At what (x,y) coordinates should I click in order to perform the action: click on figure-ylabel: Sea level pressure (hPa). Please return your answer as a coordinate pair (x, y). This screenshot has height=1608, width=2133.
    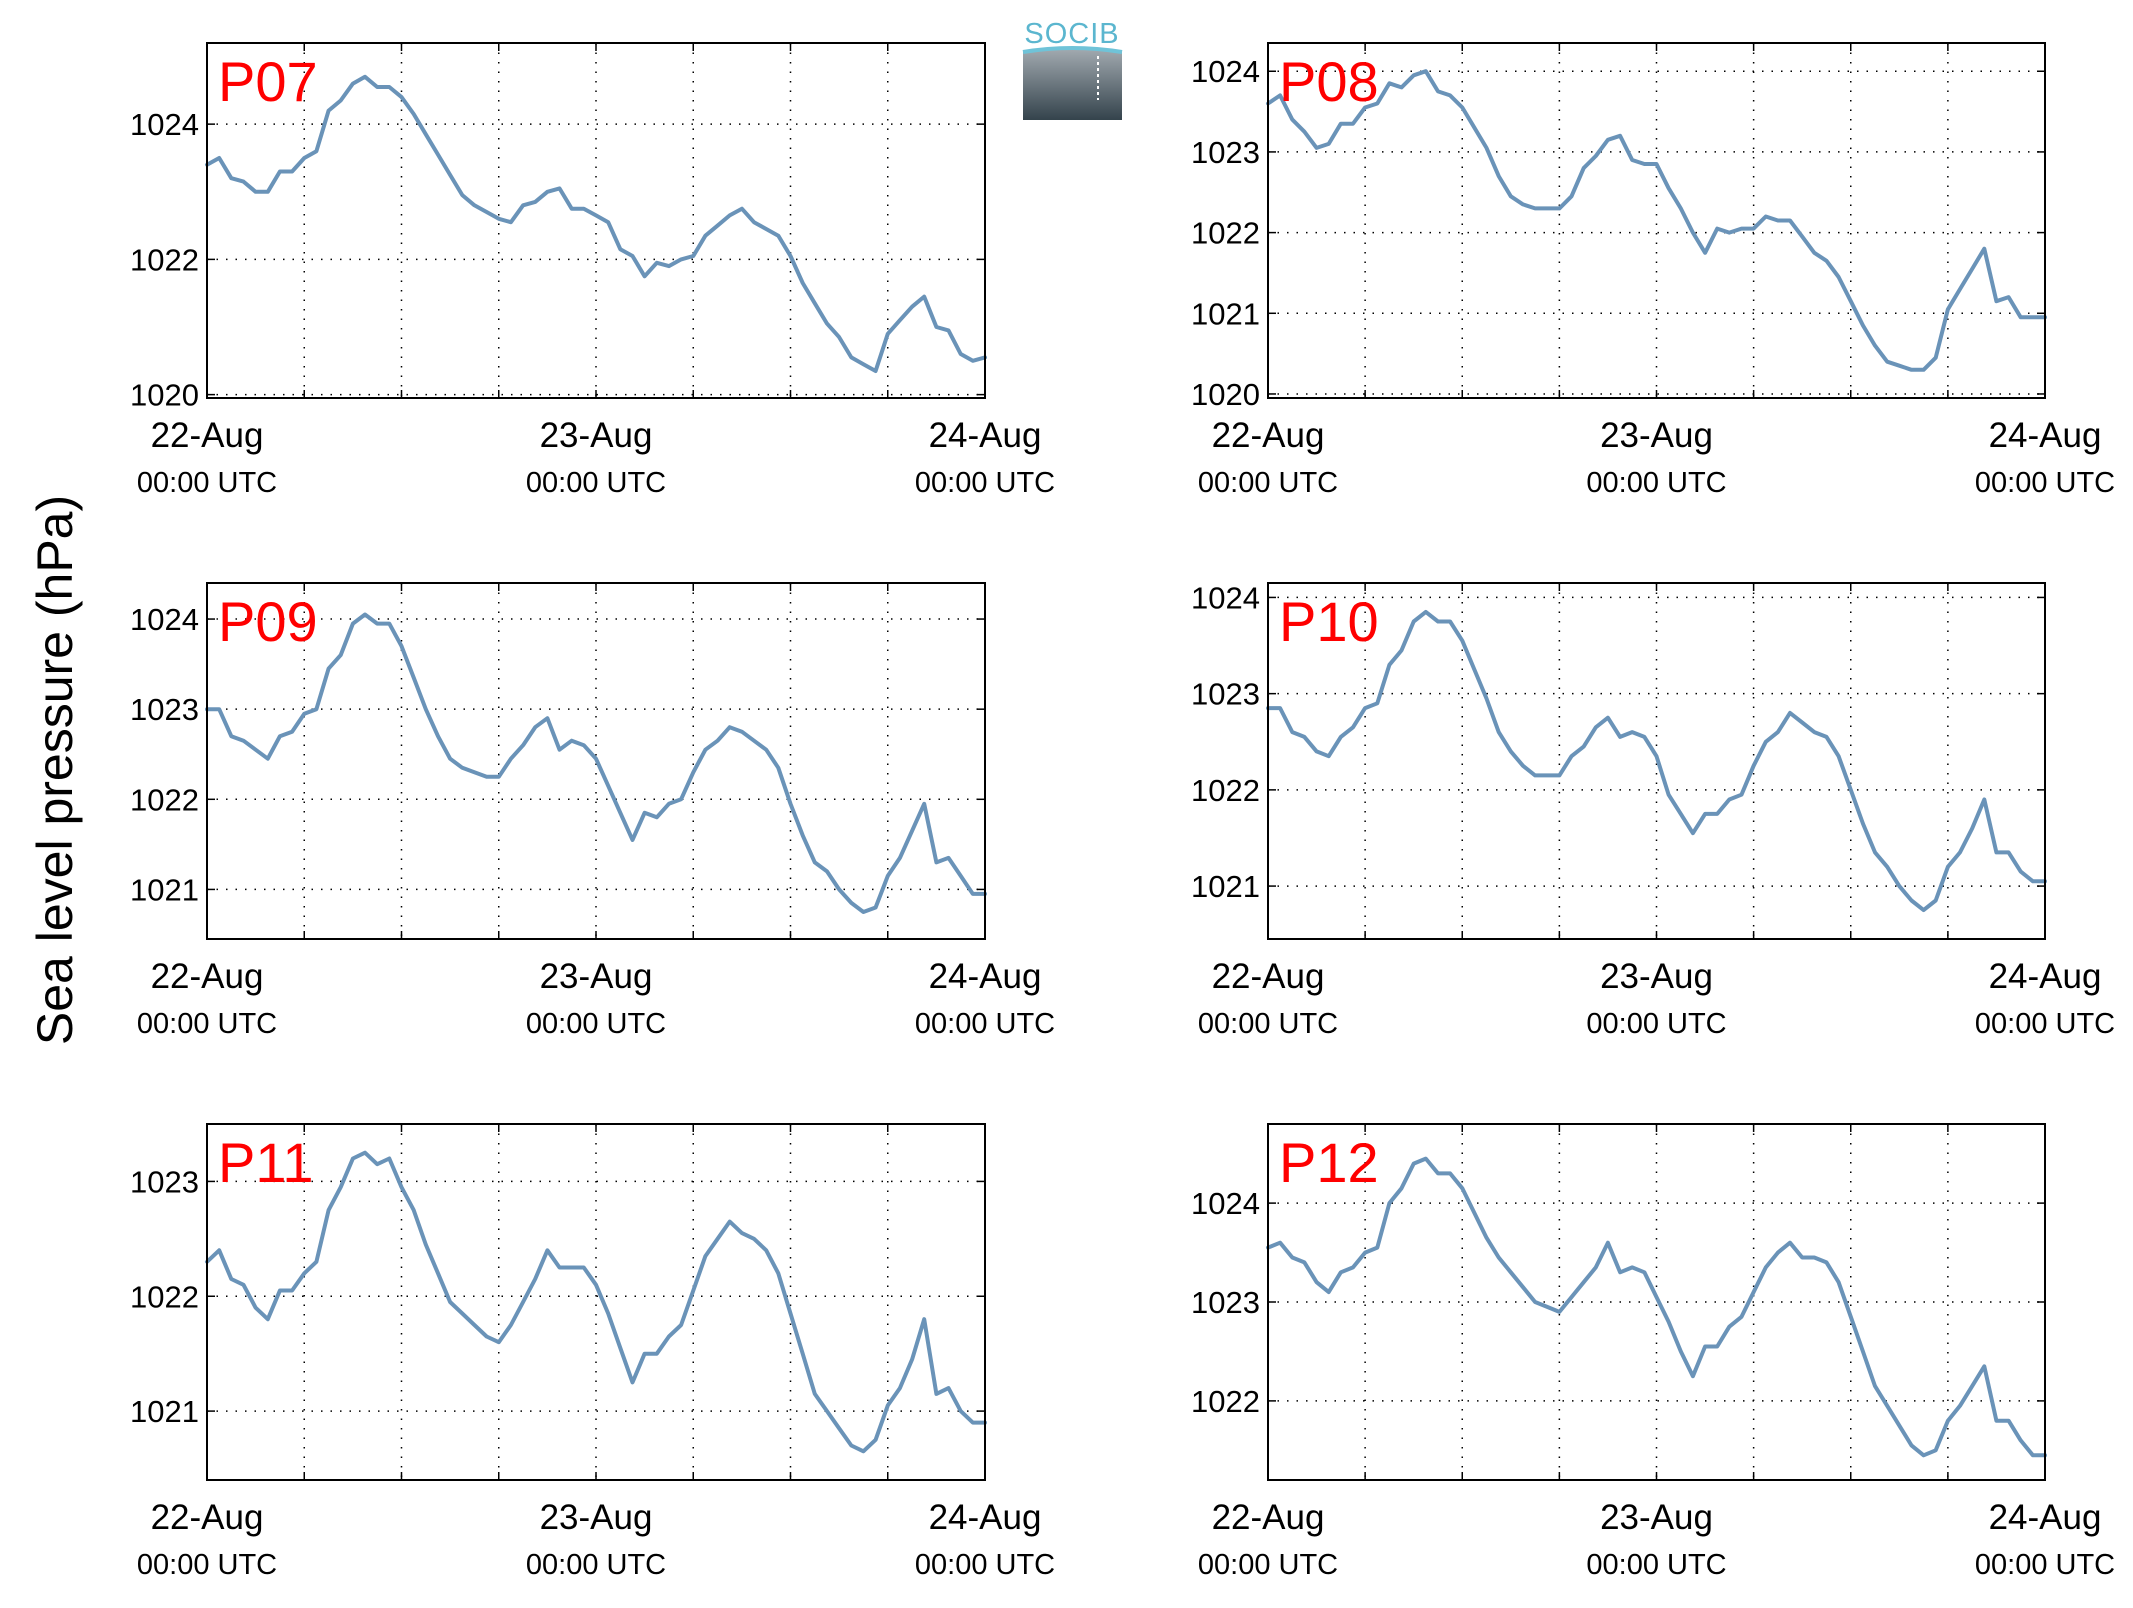
    Looking at the image, I should click on (55, 770).